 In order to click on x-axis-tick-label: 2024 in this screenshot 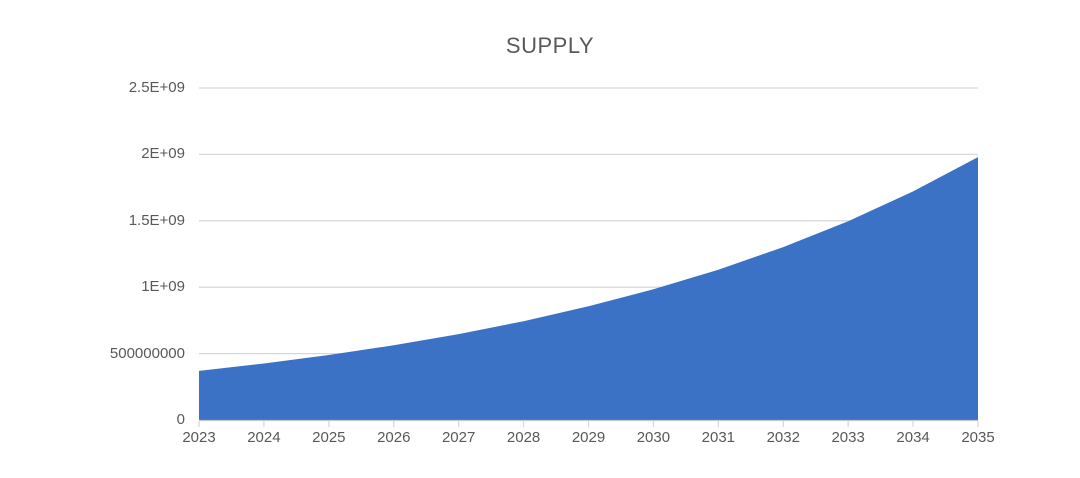, I will do `click(264, 437)`.